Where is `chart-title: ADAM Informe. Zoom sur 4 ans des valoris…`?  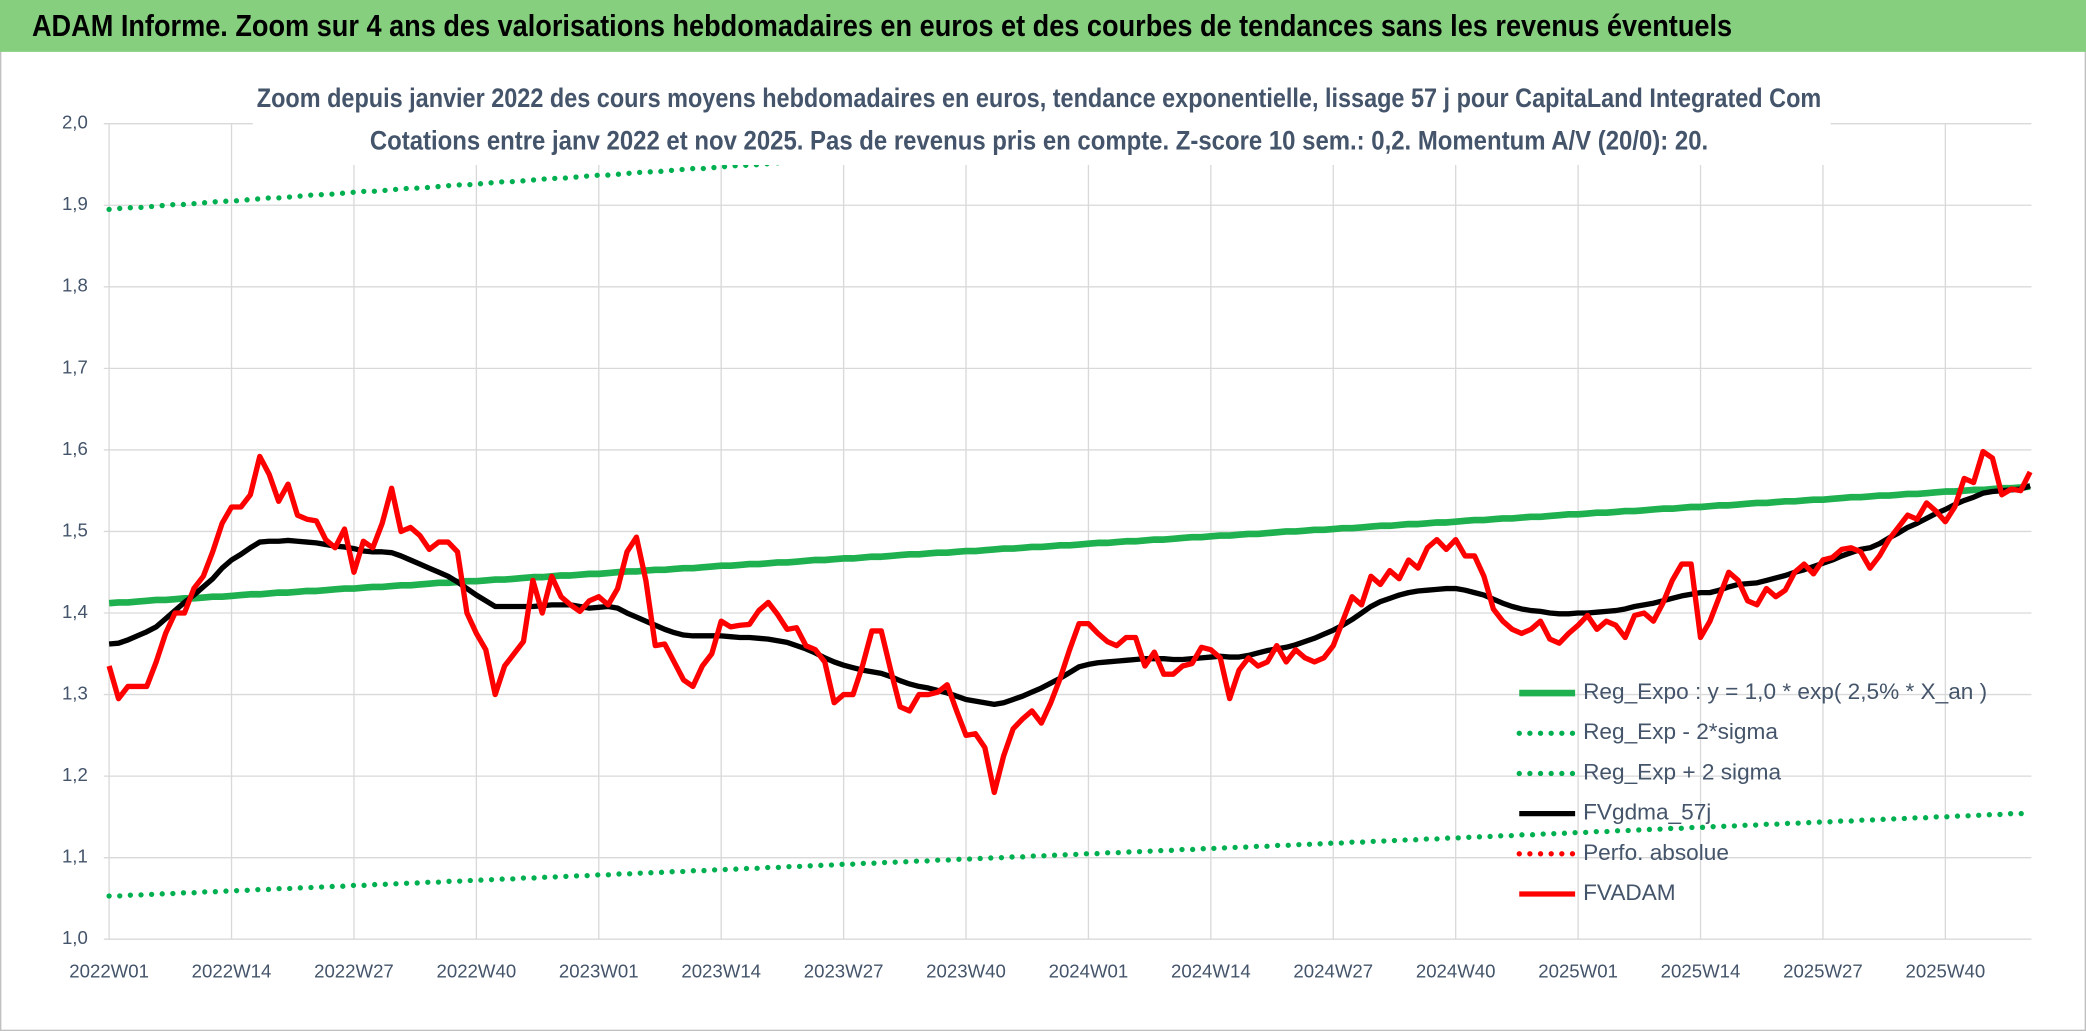
chart-title: ADAM Informe. Zoom sur 4 ans des valoris… is located at coordinates (882, 26).